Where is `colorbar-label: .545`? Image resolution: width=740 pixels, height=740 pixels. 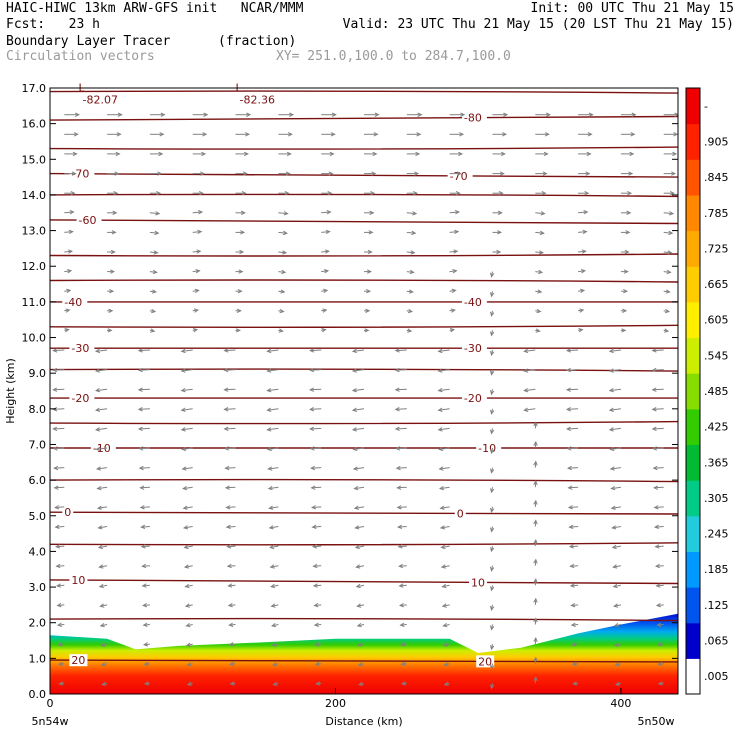 colorbar-label: .545 is located at coordinates (716, 355).